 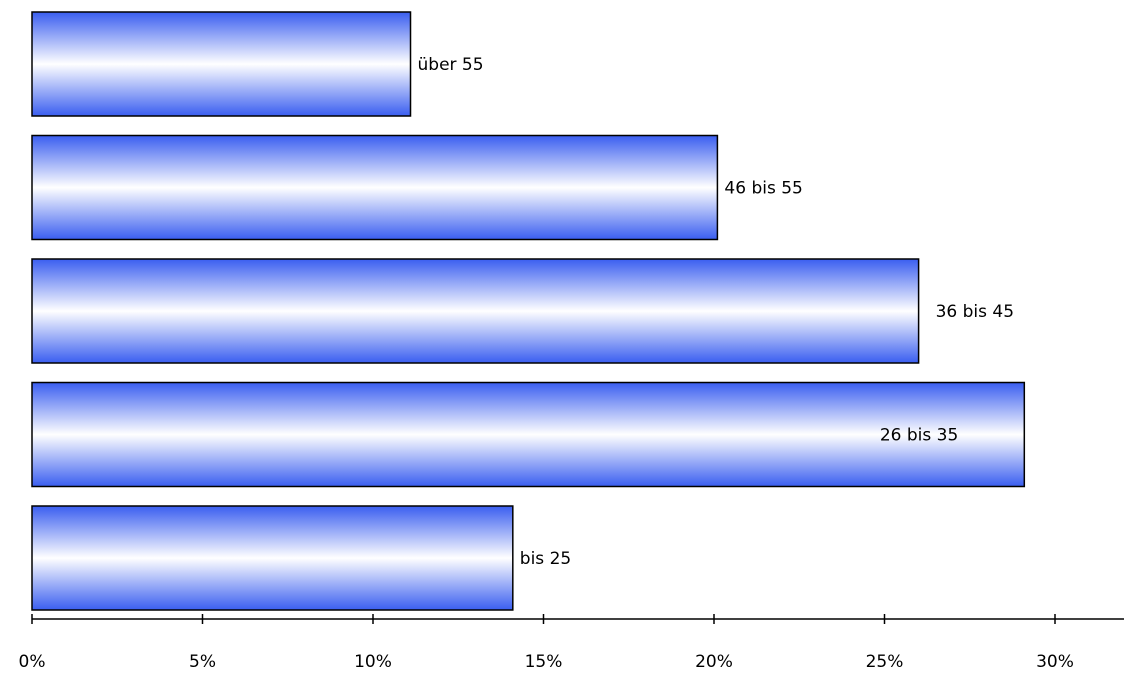 I want to click on bar-label-bis-25: bis 25, so click(x=545, y=559).